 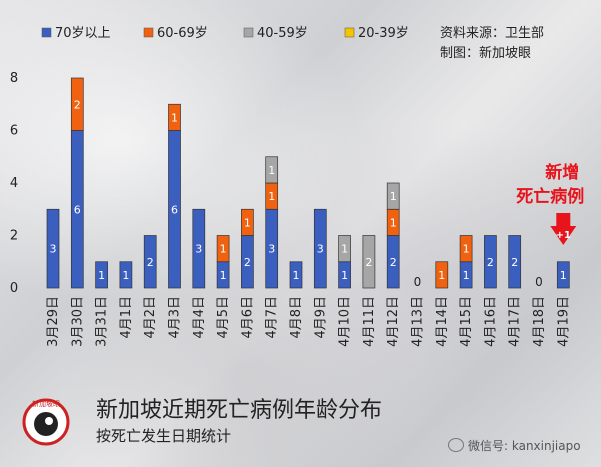 What do you see at coordinates (345, 321) in the screenshot?
I see `x-tick-label: 4月10日` at bounding box center [345, 321].